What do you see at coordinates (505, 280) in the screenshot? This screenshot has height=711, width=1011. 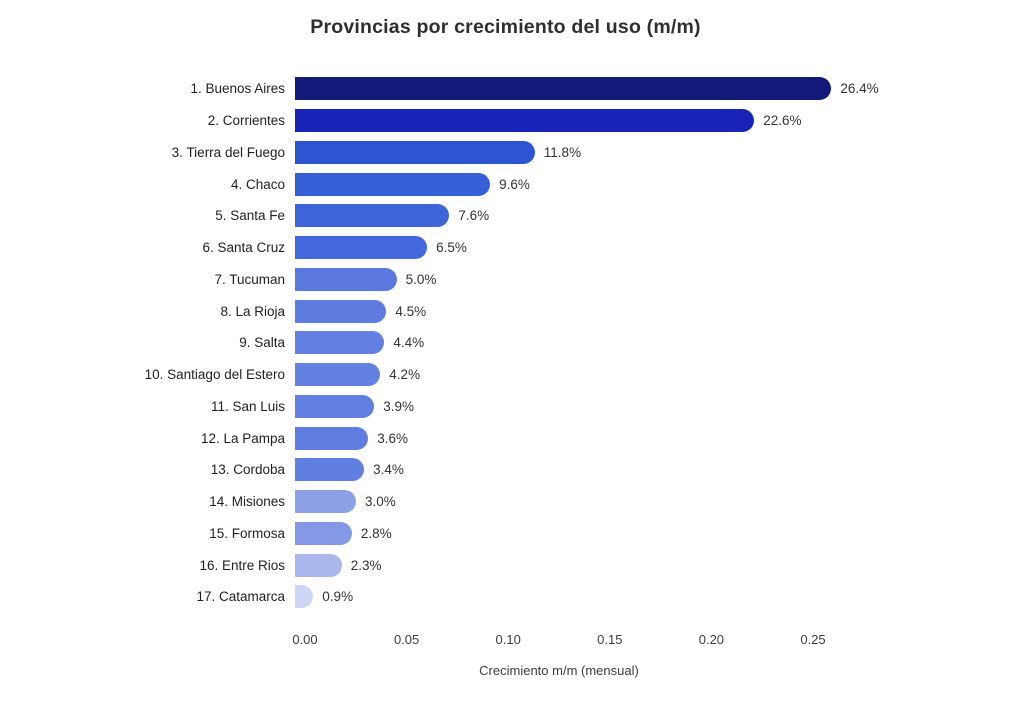 I see `bar-row: 7. Tucuman 5.0%` at bounding box center [505, 280].